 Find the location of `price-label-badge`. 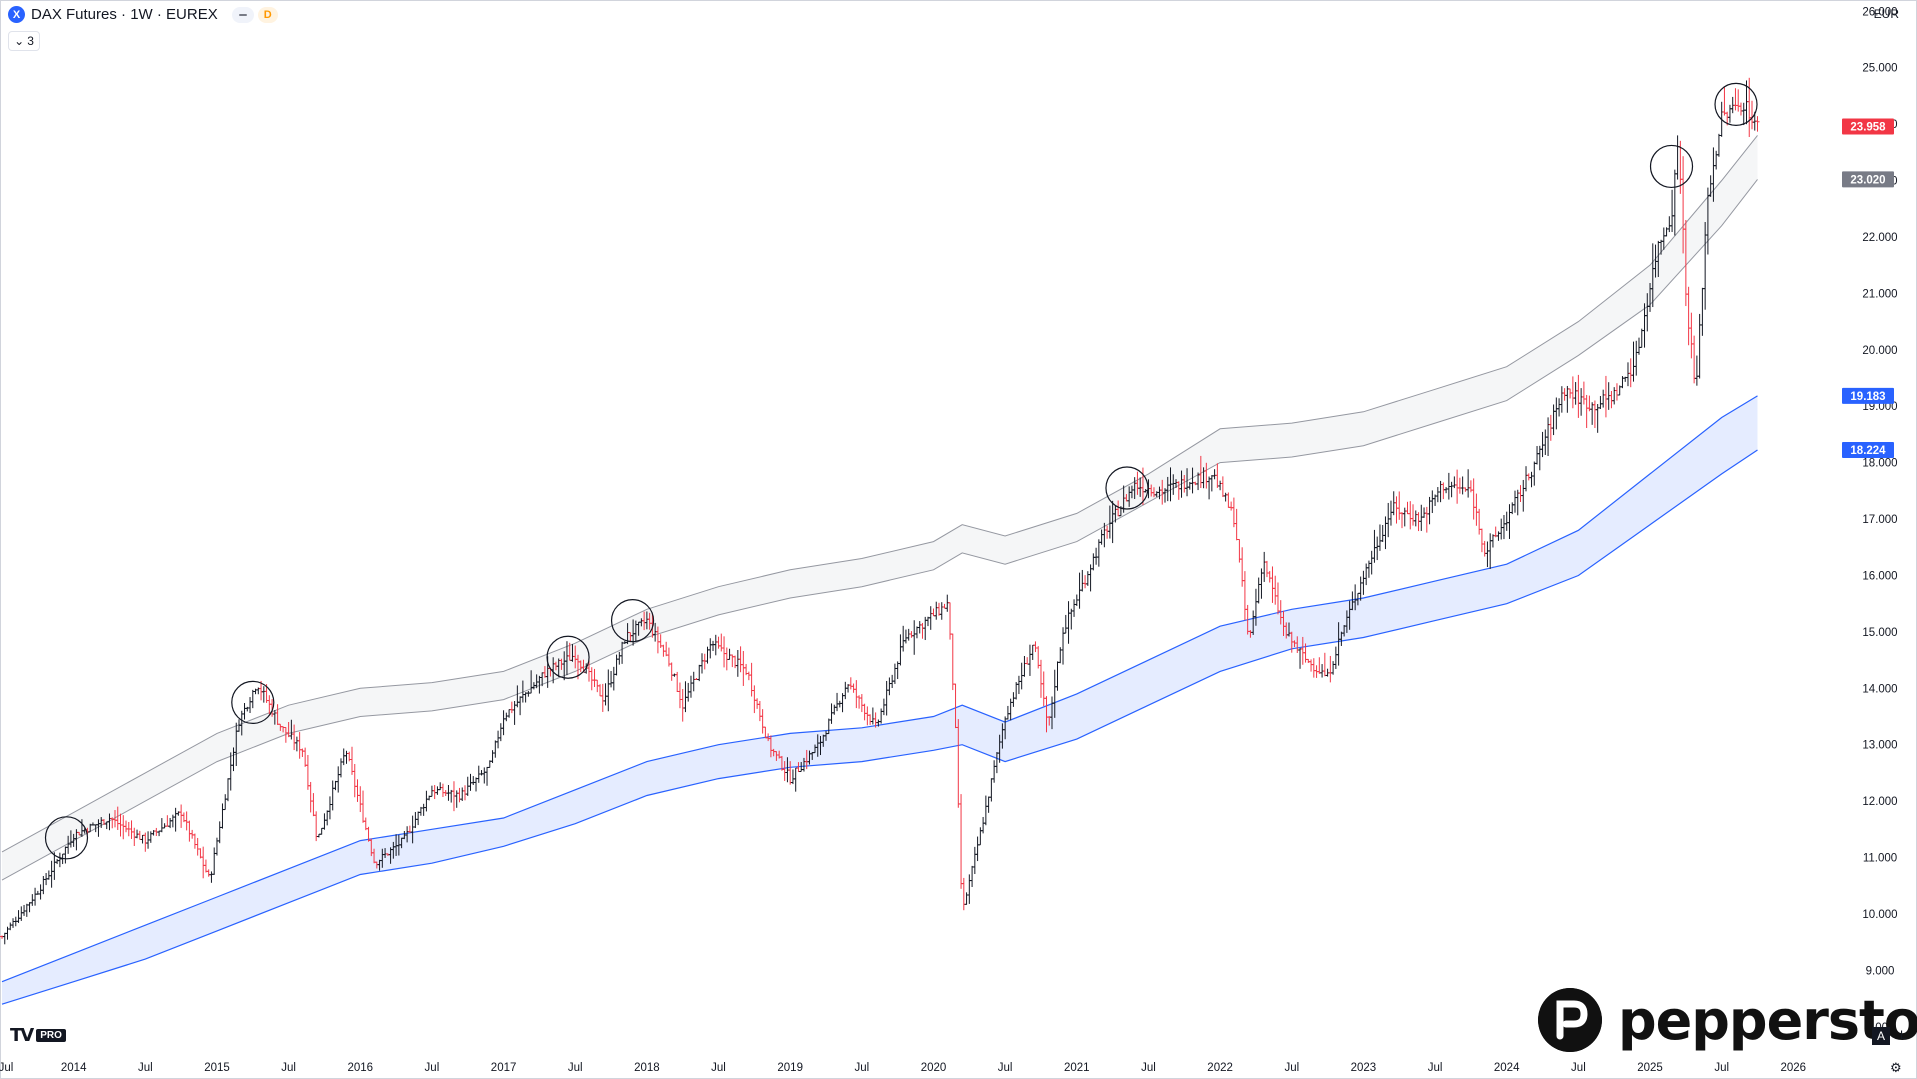

price-label-badge is located at coordinates (1868, 126).